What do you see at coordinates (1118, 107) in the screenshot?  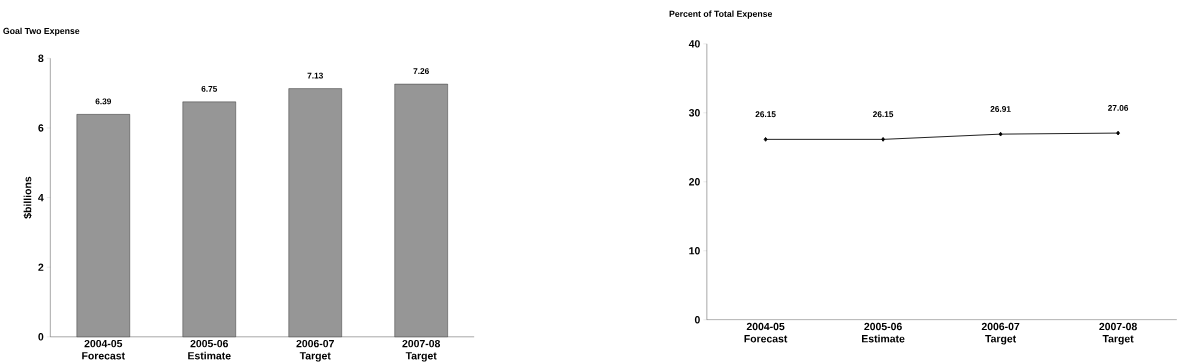 I see `data-label: 27.06` at bounding box center [1118, 107].